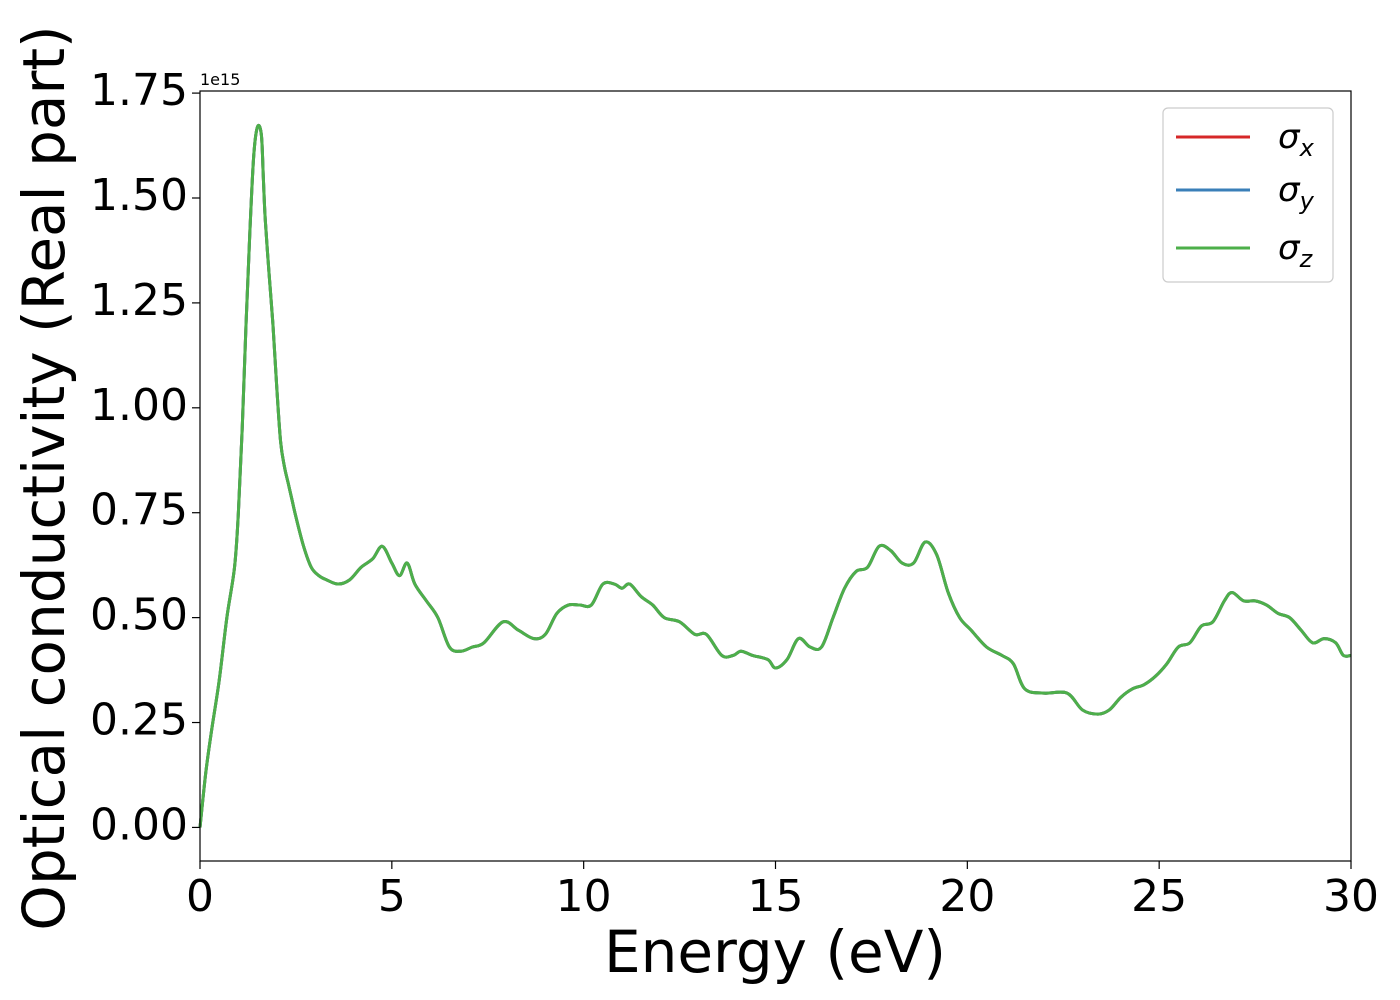 The width and height of the screenshot is (1400, 1000). I want to click on legend: σx σy σz, so click(1248, 195).